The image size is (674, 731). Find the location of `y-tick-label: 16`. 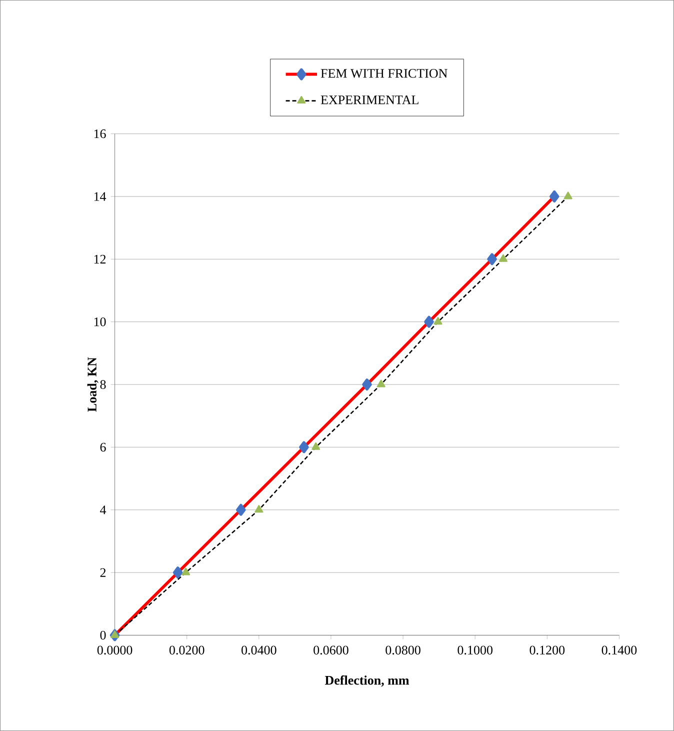

y-tick-label: 16 is located at coordinates (100, 133).